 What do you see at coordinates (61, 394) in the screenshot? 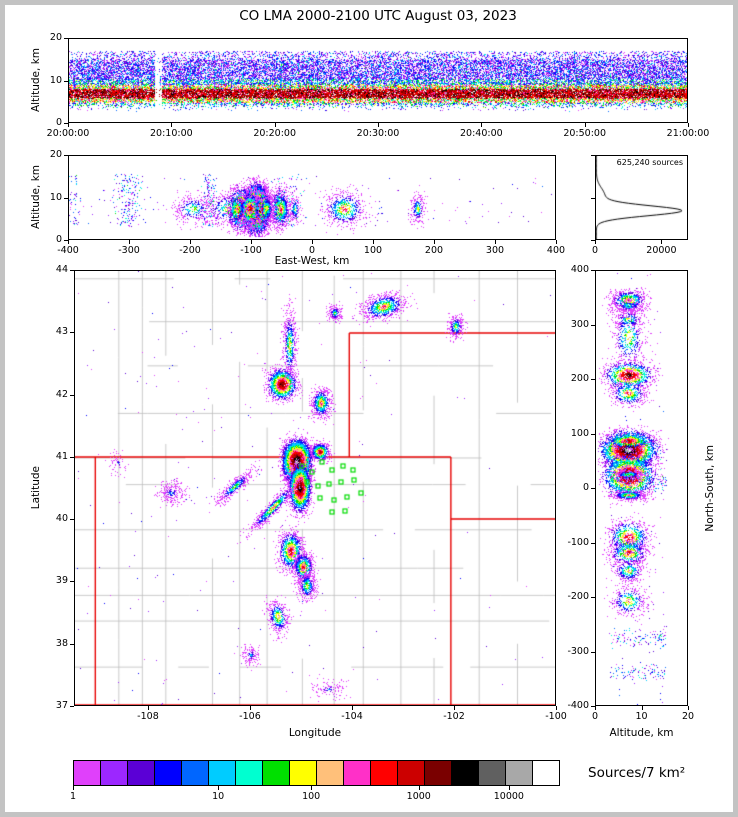
I see `y-tick-label: 42` at bounding box center [61, 394].